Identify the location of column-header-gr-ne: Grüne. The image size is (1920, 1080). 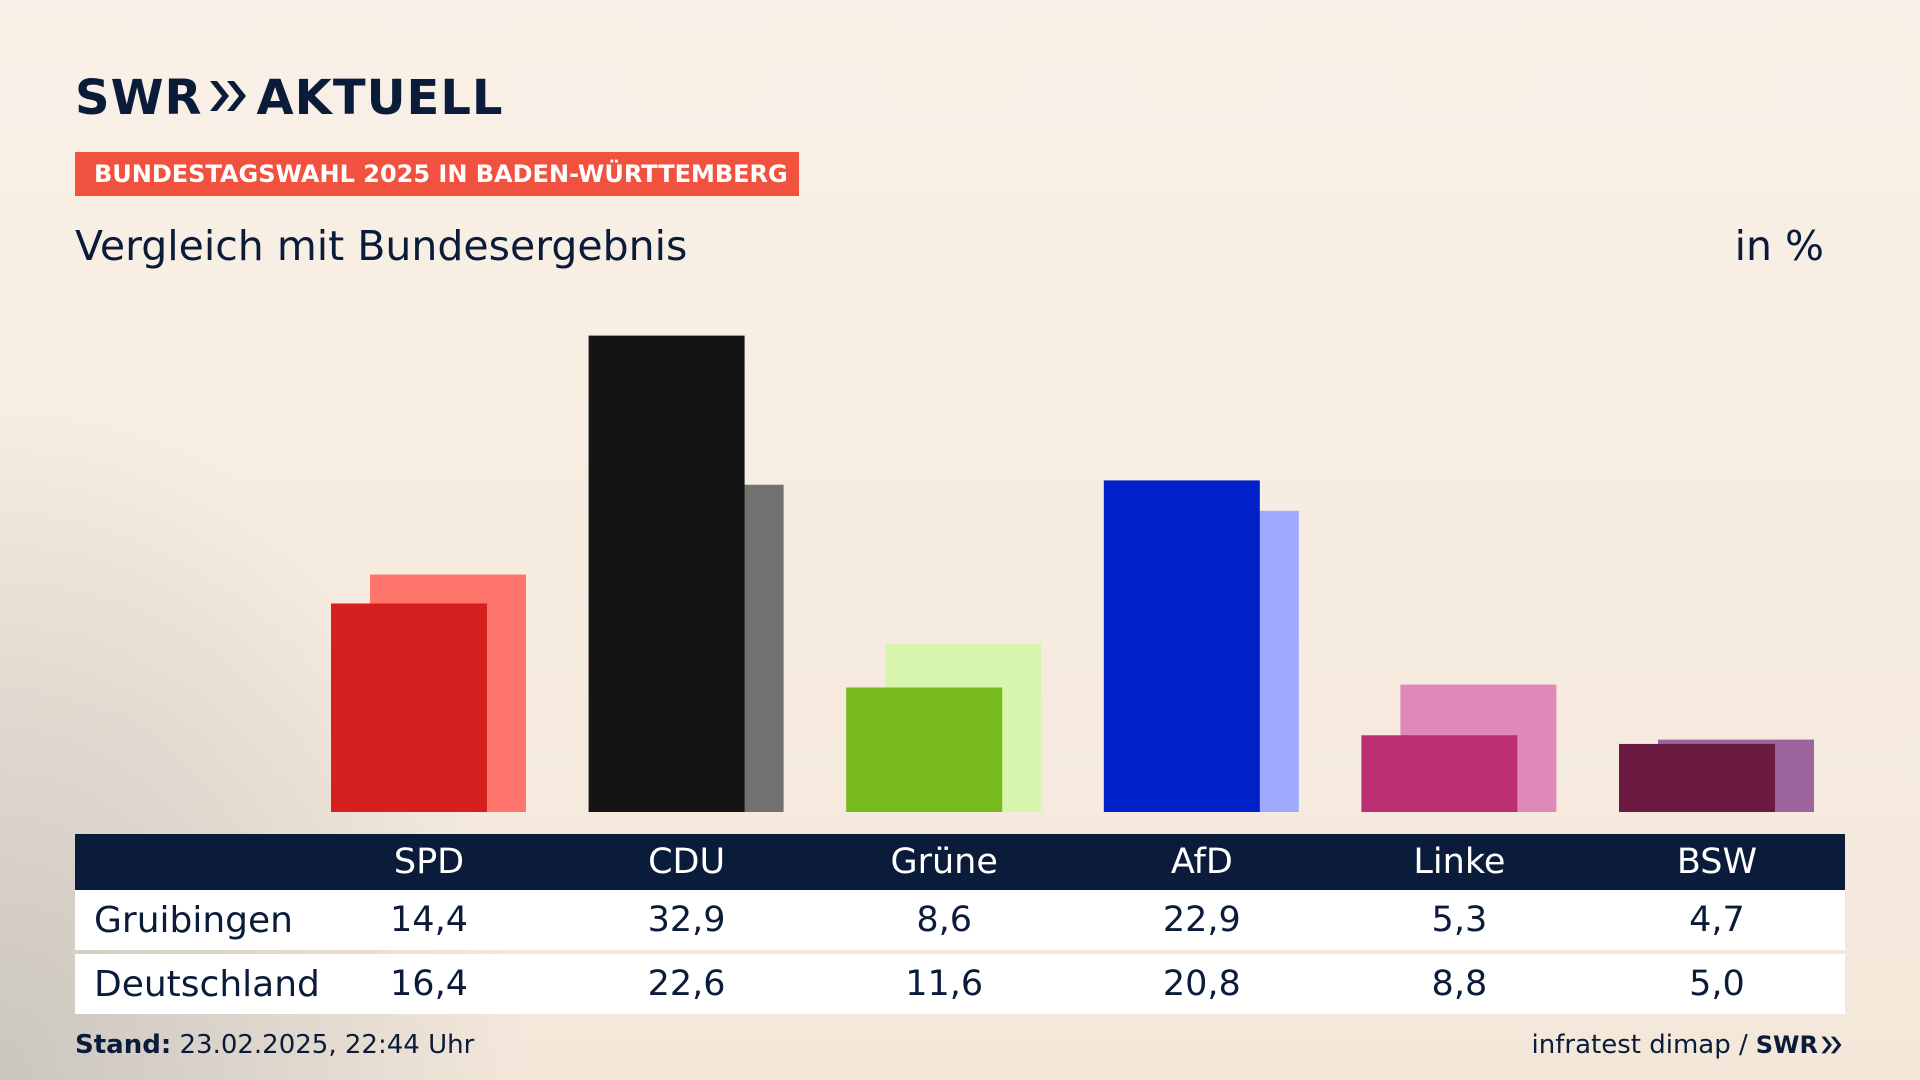
(944, 862).